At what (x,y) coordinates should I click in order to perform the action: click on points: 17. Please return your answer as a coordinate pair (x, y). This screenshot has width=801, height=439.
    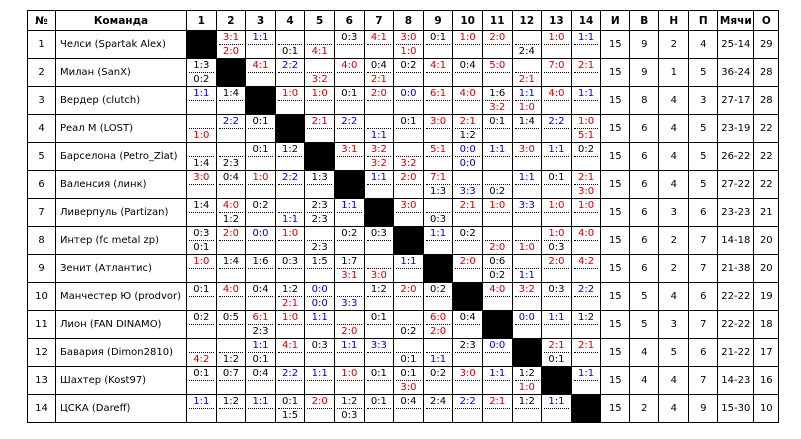
    Looking at the image, I should click on (766, 352).